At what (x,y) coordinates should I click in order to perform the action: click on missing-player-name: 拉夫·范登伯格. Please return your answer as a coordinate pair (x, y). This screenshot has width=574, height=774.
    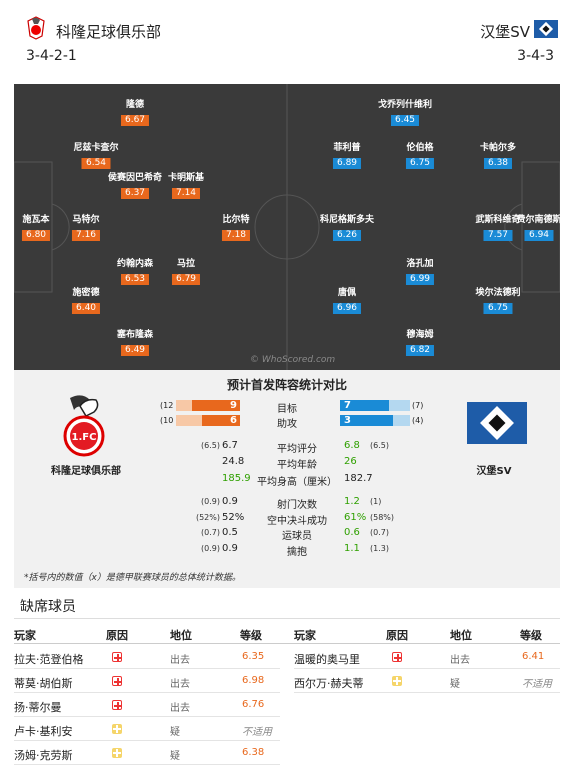
    Looking at the image, I should click on (49, 659).